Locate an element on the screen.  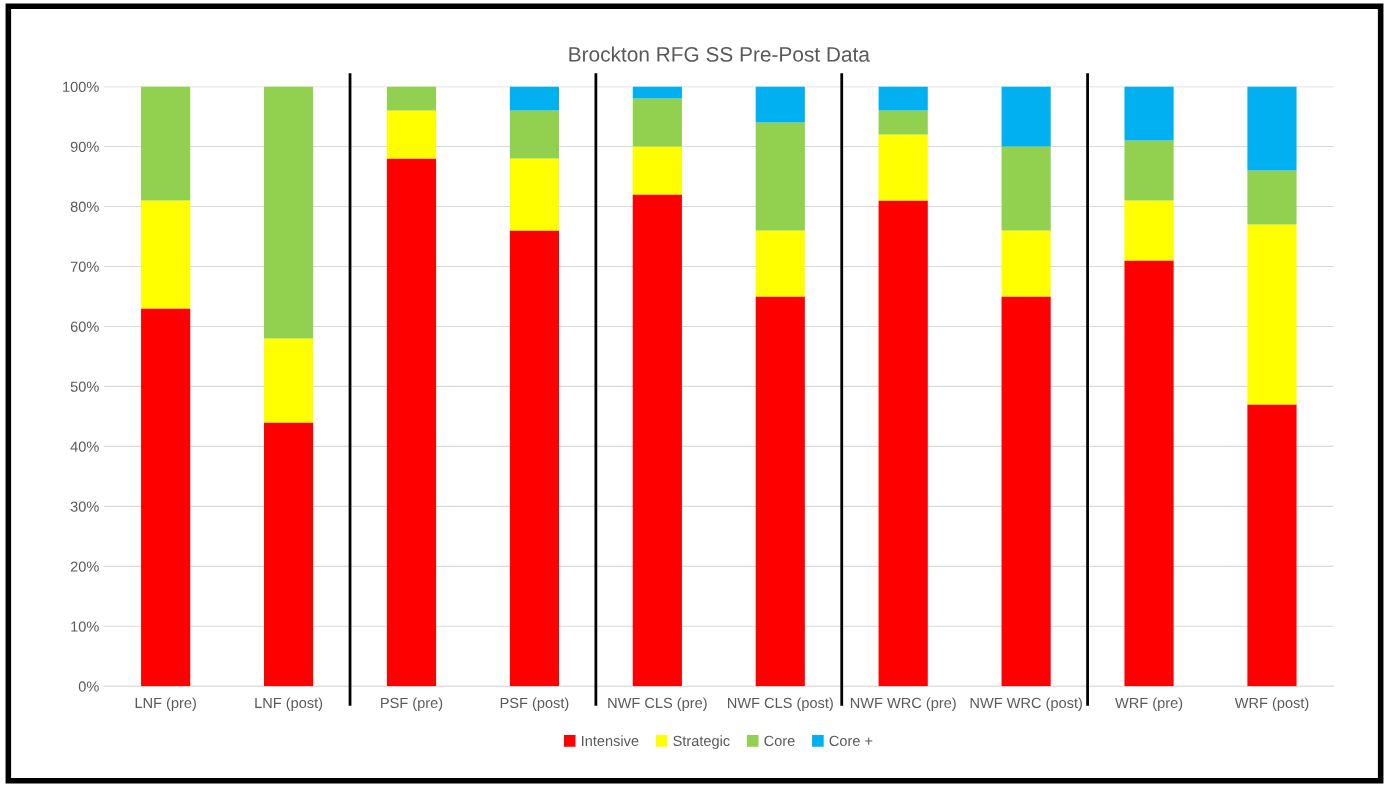
y-tick-label: 100% is located at coordinates (81, 86).